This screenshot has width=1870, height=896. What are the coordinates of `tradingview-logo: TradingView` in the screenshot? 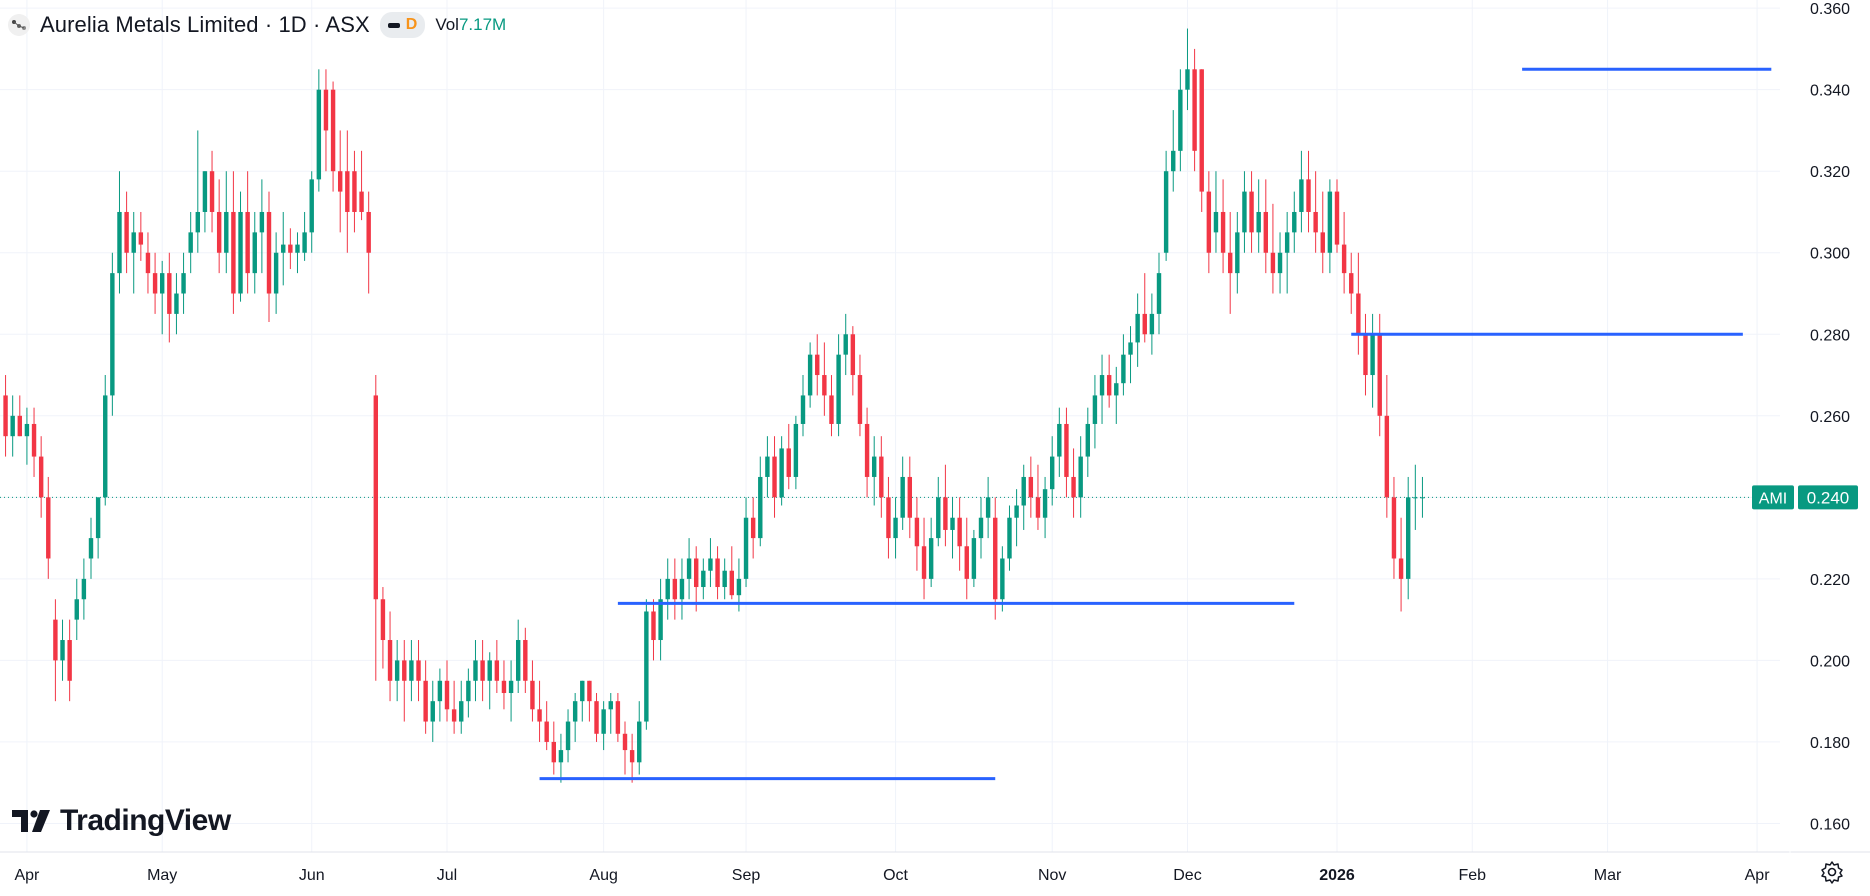 It's located at (121, 821).